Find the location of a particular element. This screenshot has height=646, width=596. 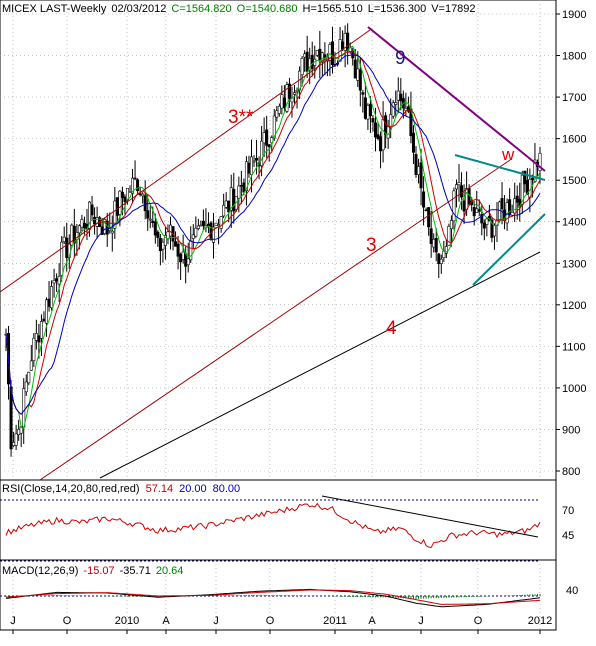

header-close: C=1564.820 is located at coordinates (201, 9).